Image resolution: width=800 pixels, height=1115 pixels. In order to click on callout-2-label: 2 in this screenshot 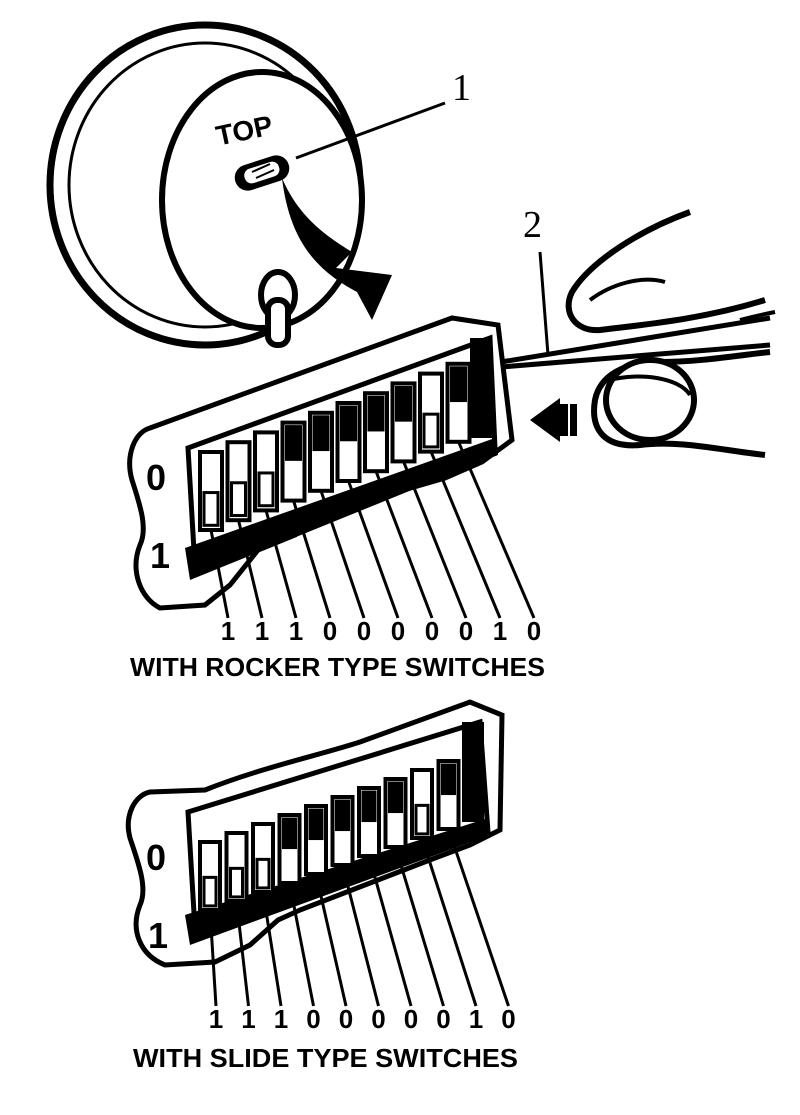, I will do `click(532, 225)`.